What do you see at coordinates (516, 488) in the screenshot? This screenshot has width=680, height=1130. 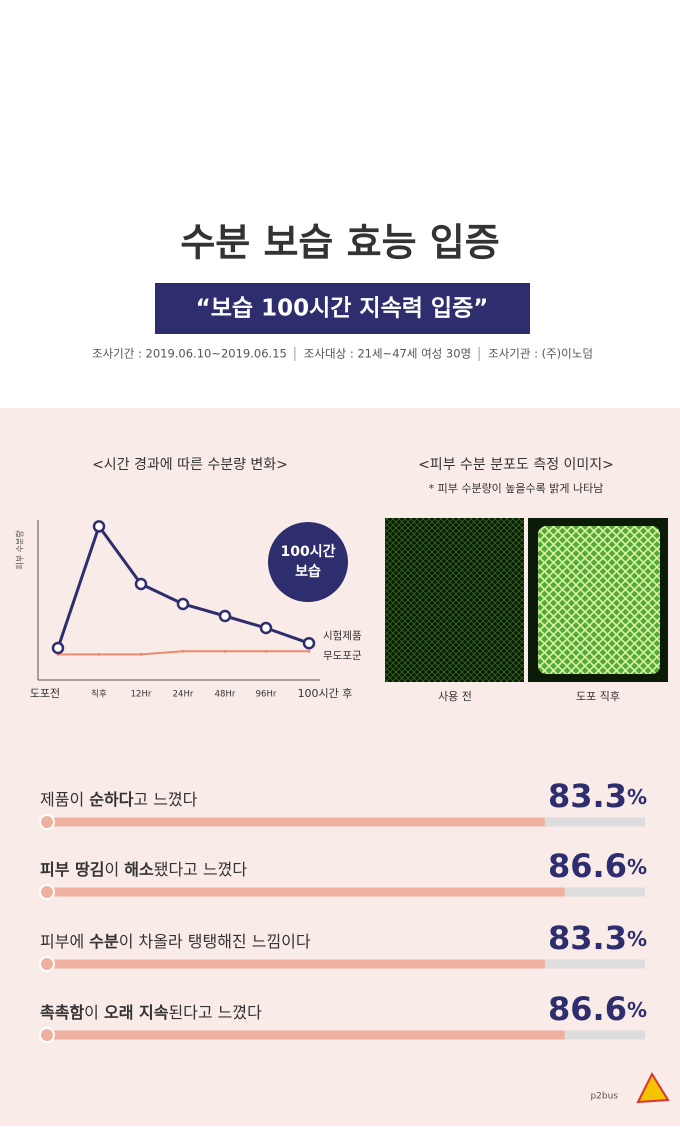 I see `images-note: * 피부 수분량이 높을수록 밝게 나타남` at bounding box center [516, 488].